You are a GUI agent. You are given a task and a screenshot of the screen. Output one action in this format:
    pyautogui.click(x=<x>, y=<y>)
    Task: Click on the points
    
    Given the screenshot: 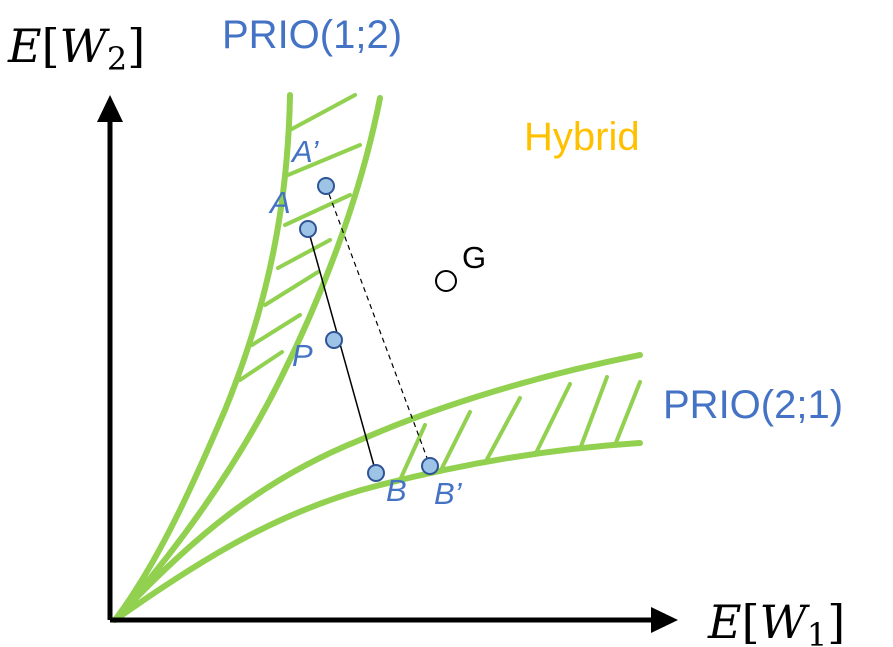 What is the action you would take?
    pyautogui.click(x=369, y=329)
    